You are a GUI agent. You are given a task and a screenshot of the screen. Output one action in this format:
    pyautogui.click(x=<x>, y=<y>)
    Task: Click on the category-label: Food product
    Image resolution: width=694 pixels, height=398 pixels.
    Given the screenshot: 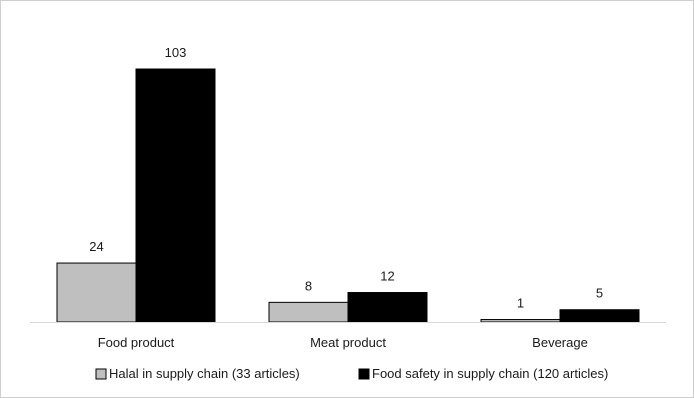 What is the action you would take?
    pyautogui.click(x=136, y=342)
    